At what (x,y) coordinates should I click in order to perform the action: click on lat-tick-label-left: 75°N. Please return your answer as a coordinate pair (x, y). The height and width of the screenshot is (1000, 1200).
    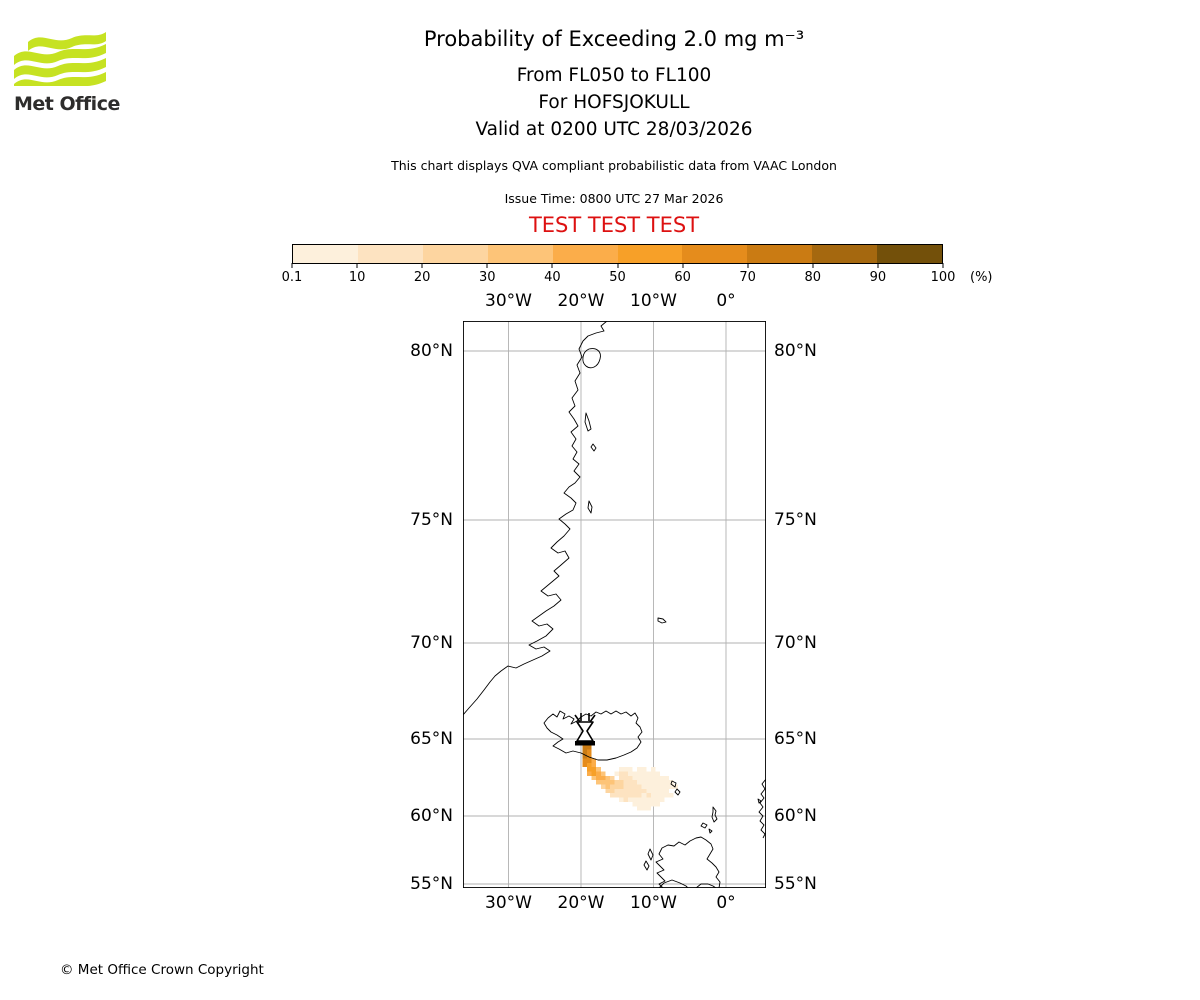
    Looking at the image, I should click on (431, 520).